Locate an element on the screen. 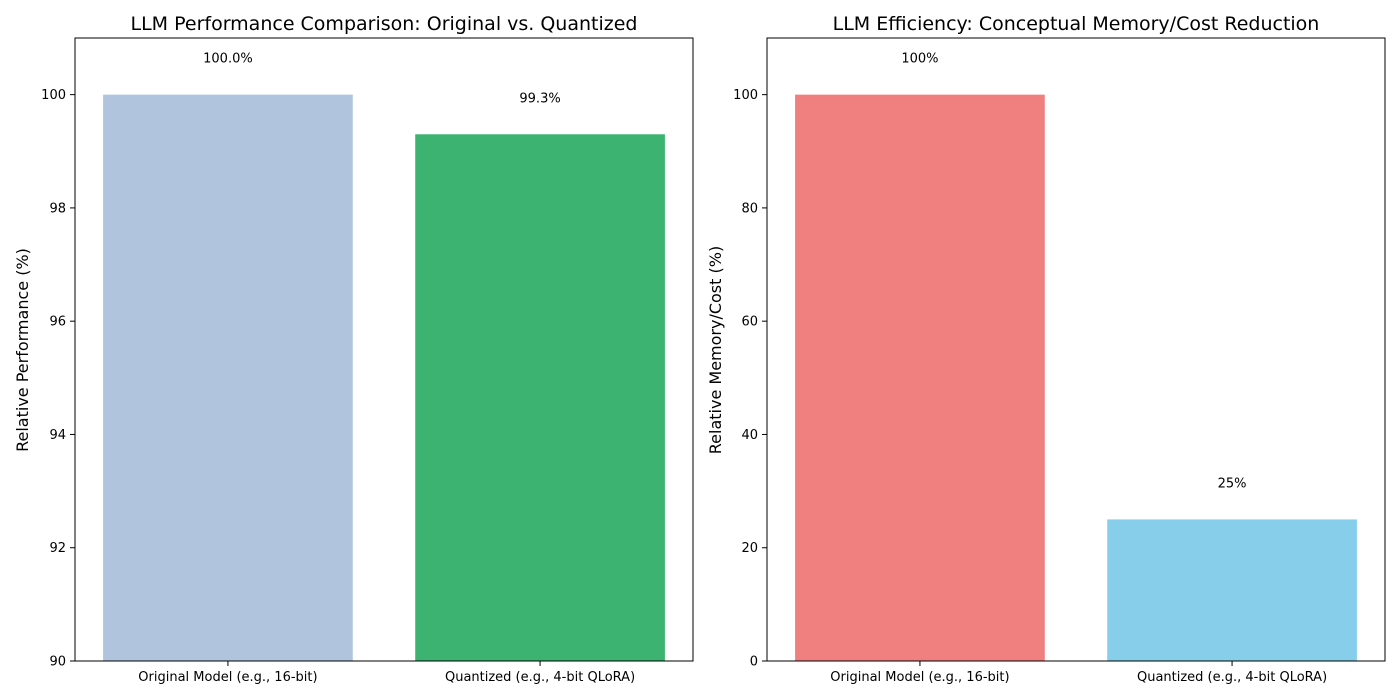 The height and width of the screenshot is (700, 1400). y-tick-label: 0 is located at coordinates (754, 662).